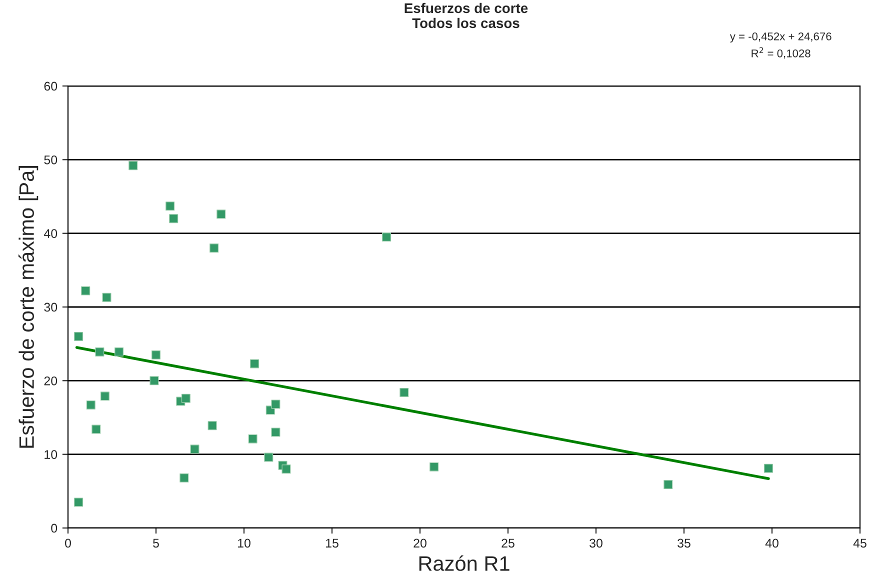 This screenshot has width=871, height=585. Describe the element at coordinates (771, 543) in the screenshot. I see `x-tick-label: 40` at that location.